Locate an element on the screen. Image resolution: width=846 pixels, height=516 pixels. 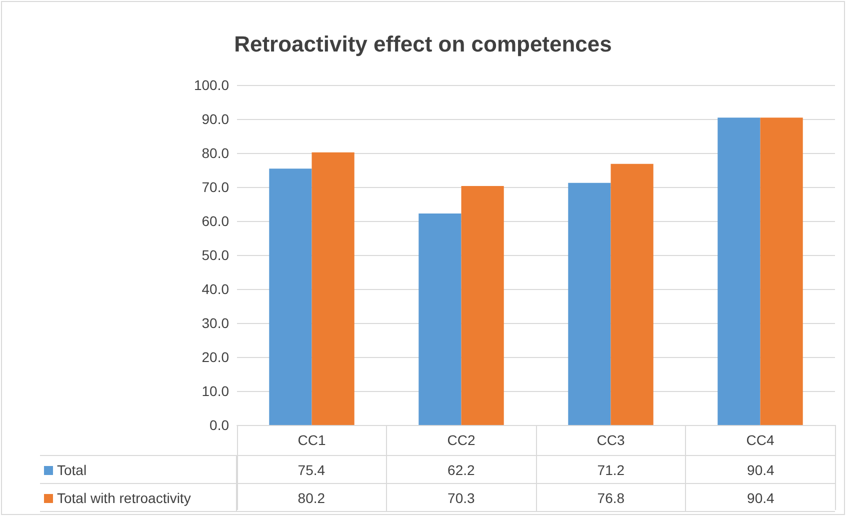
x-tick-label: CC1 is located at coordinates (312, 440).